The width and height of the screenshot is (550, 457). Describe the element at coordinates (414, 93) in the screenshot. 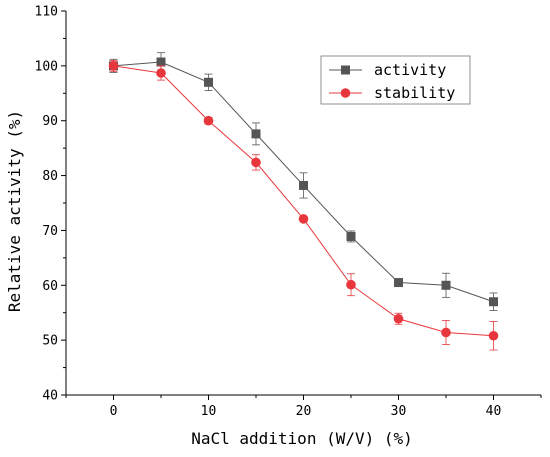

I see `legend-label: stability` at that location.